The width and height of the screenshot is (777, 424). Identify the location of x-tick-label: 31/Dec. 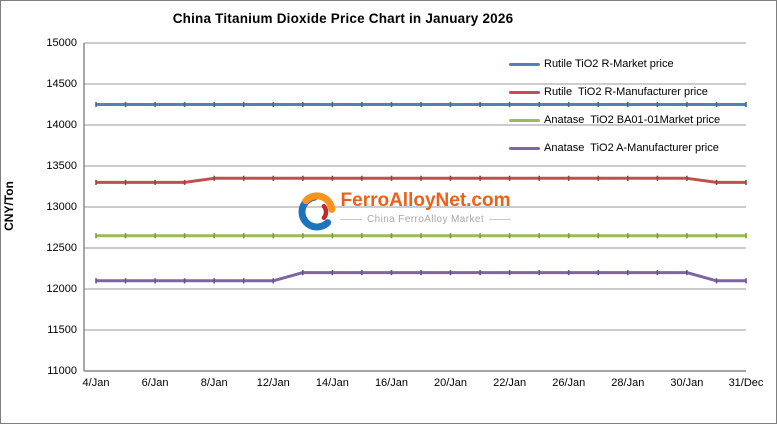
(746, 383).